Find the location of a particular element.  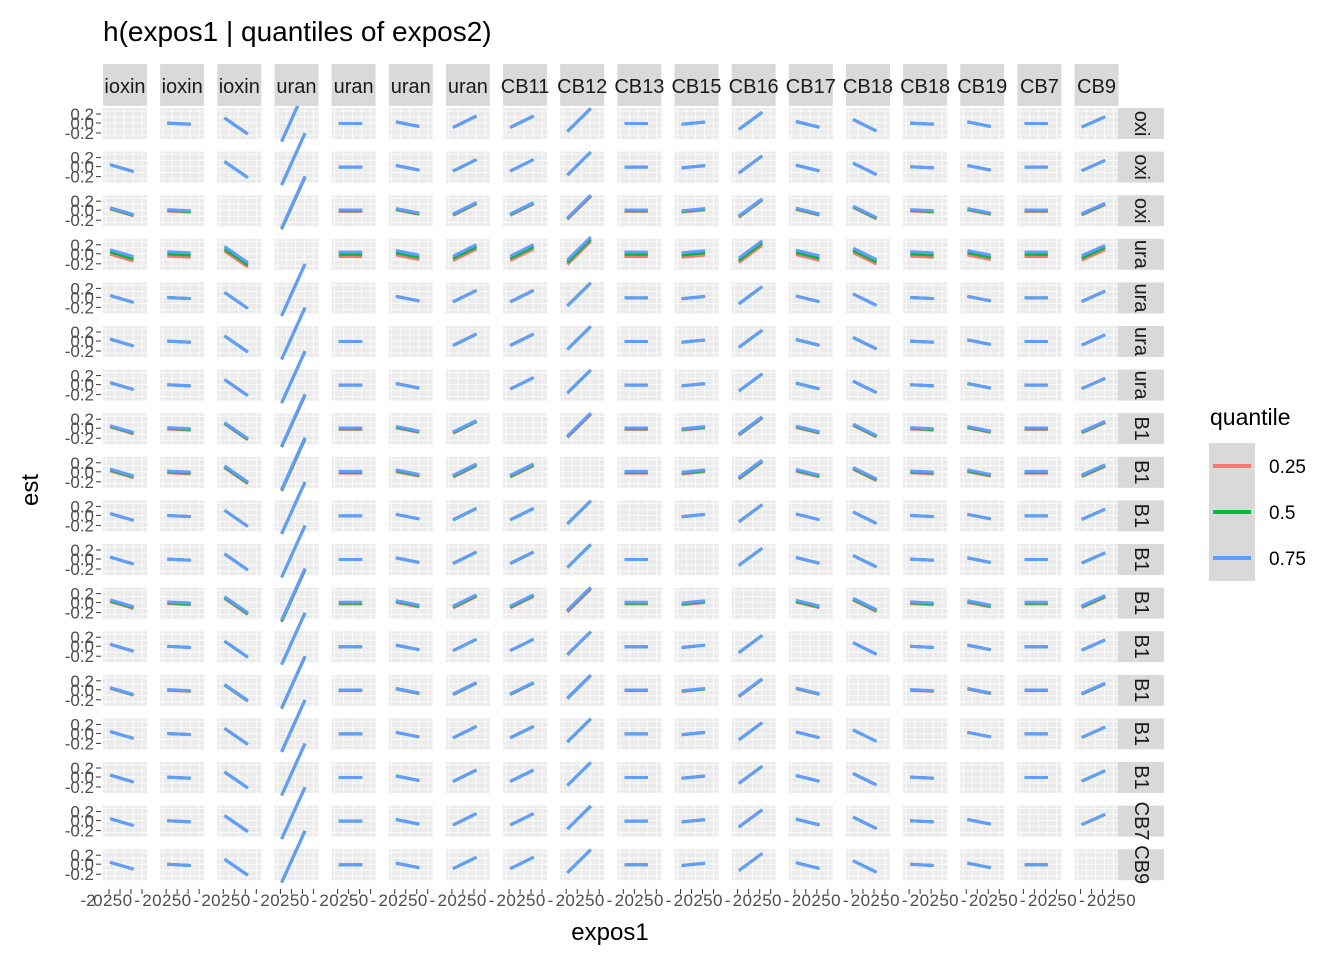

row-strip is located at coordinates (1141, 777).